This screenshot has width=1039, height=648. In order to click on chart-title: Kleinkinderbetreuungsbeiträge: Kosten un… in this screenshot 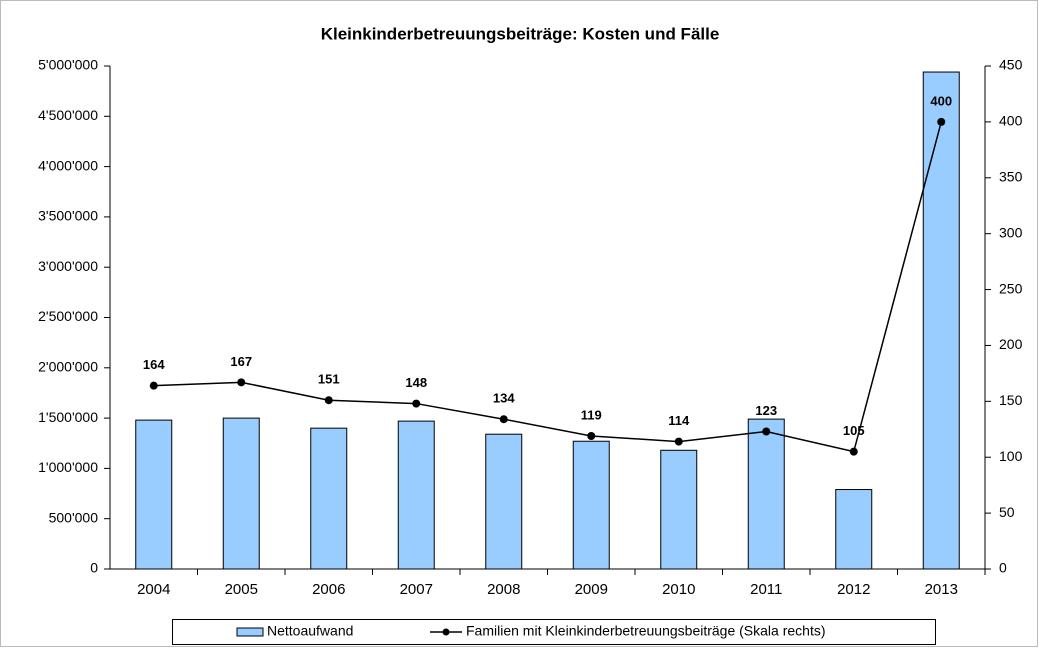, I will do `click(520, 33)`.